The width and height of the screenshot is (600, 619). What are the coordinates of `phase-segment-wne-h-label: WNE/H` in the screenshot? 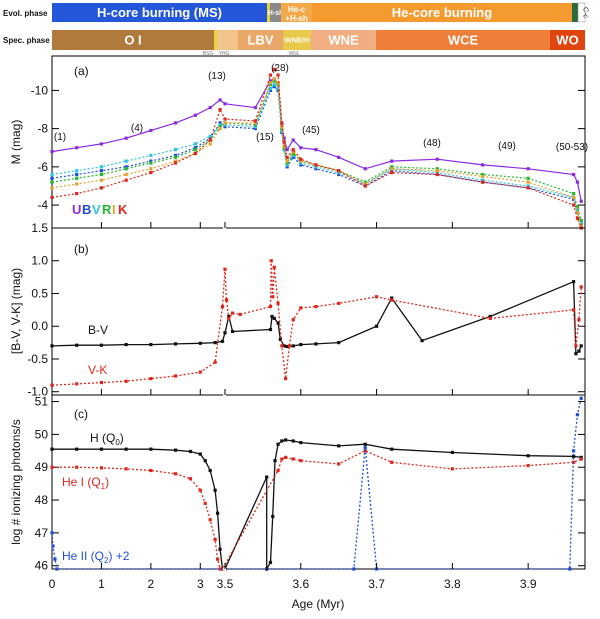 It's located at (297, 40).